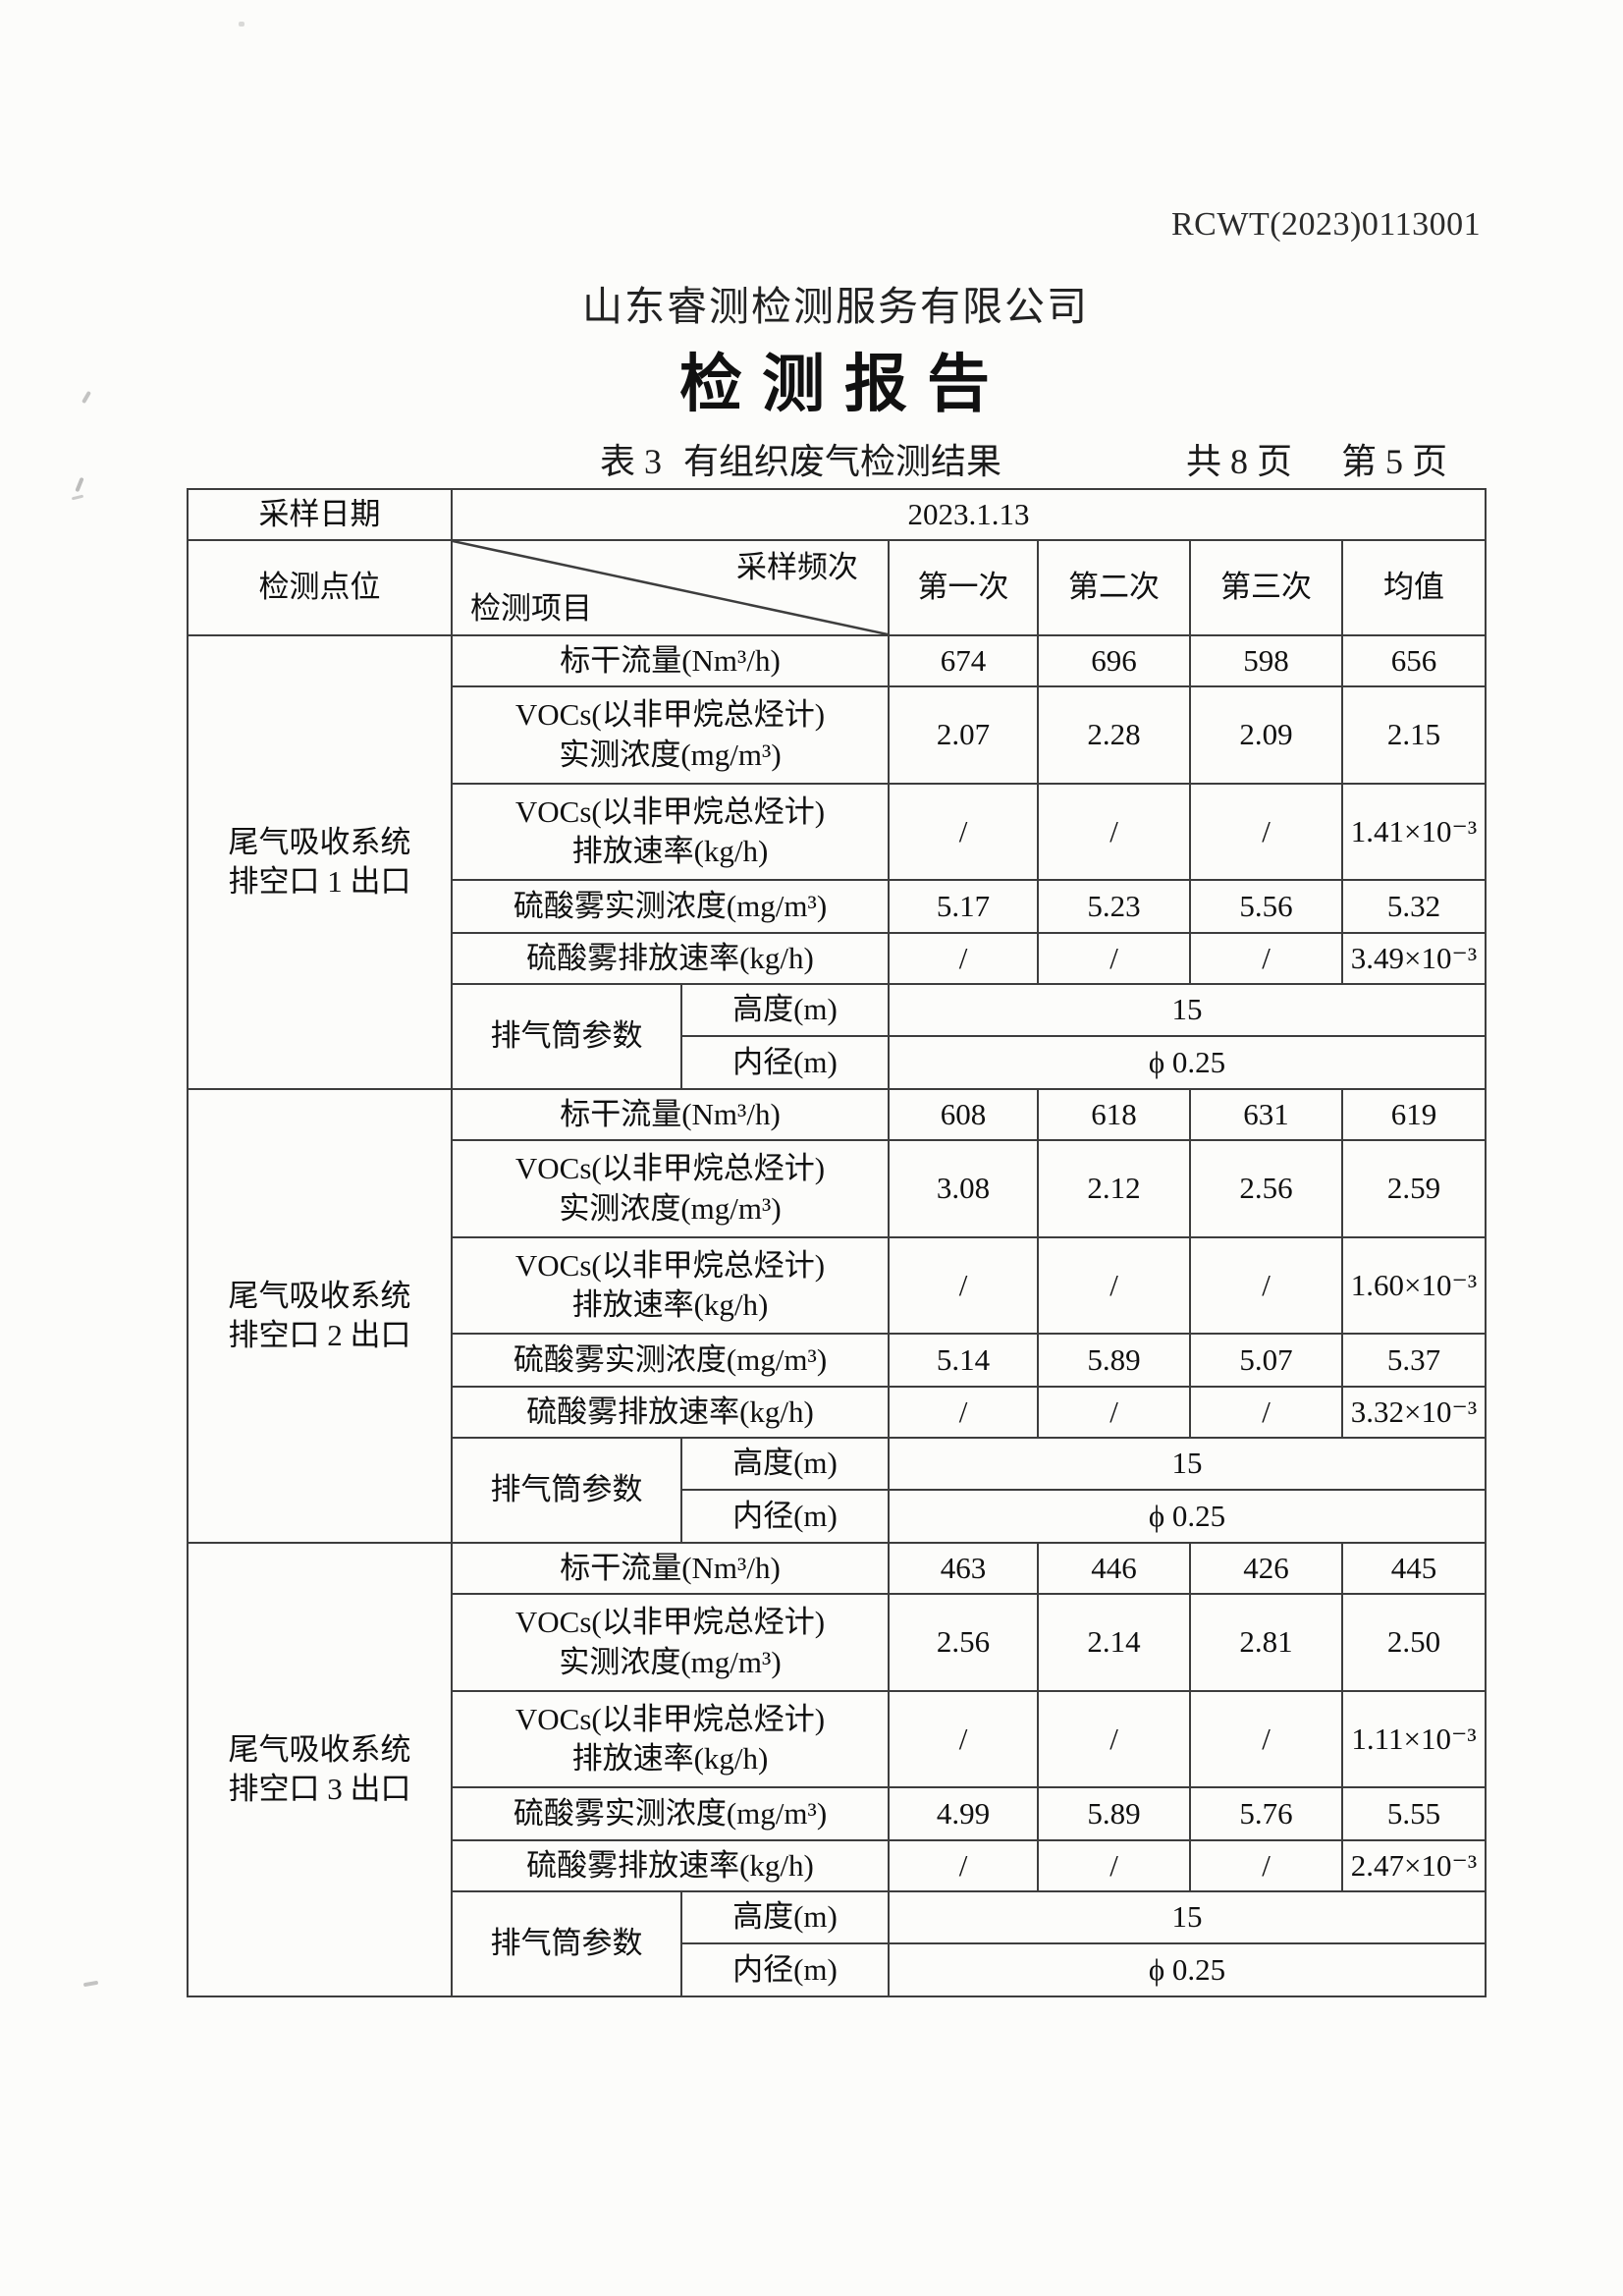 The height and width of the screenshot is (2296, 1623). I want to click on value-cell: 619, so click(1414, 1114).